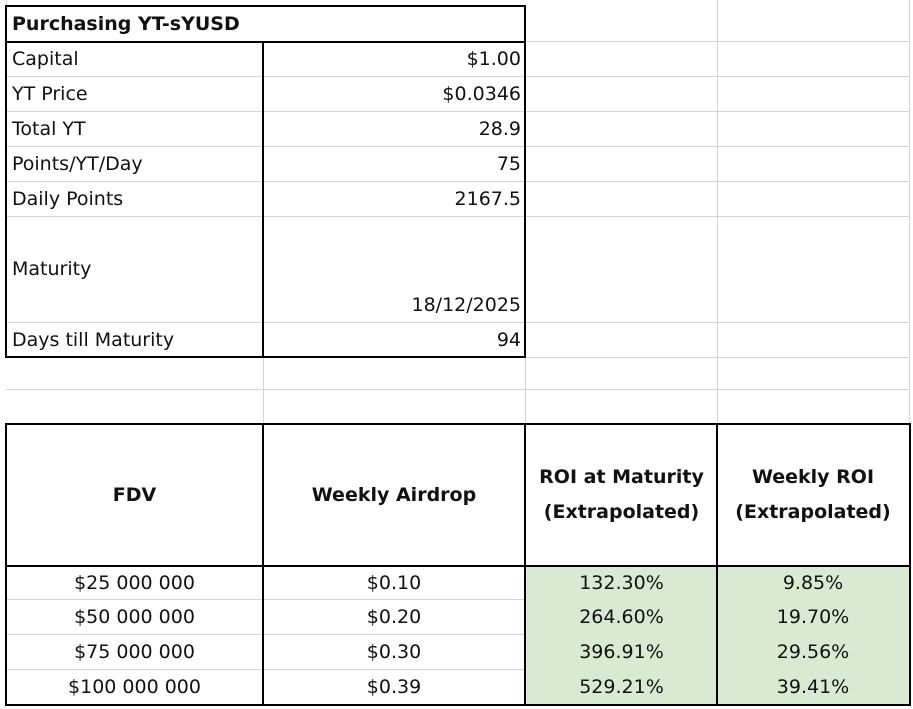 Image resolution: width=913 pixels, height=709 pixels. Describe the element at coordinates (621, 687) in the screenshot. I see `table-cell-roi-maturity: 529.21%` at that location.